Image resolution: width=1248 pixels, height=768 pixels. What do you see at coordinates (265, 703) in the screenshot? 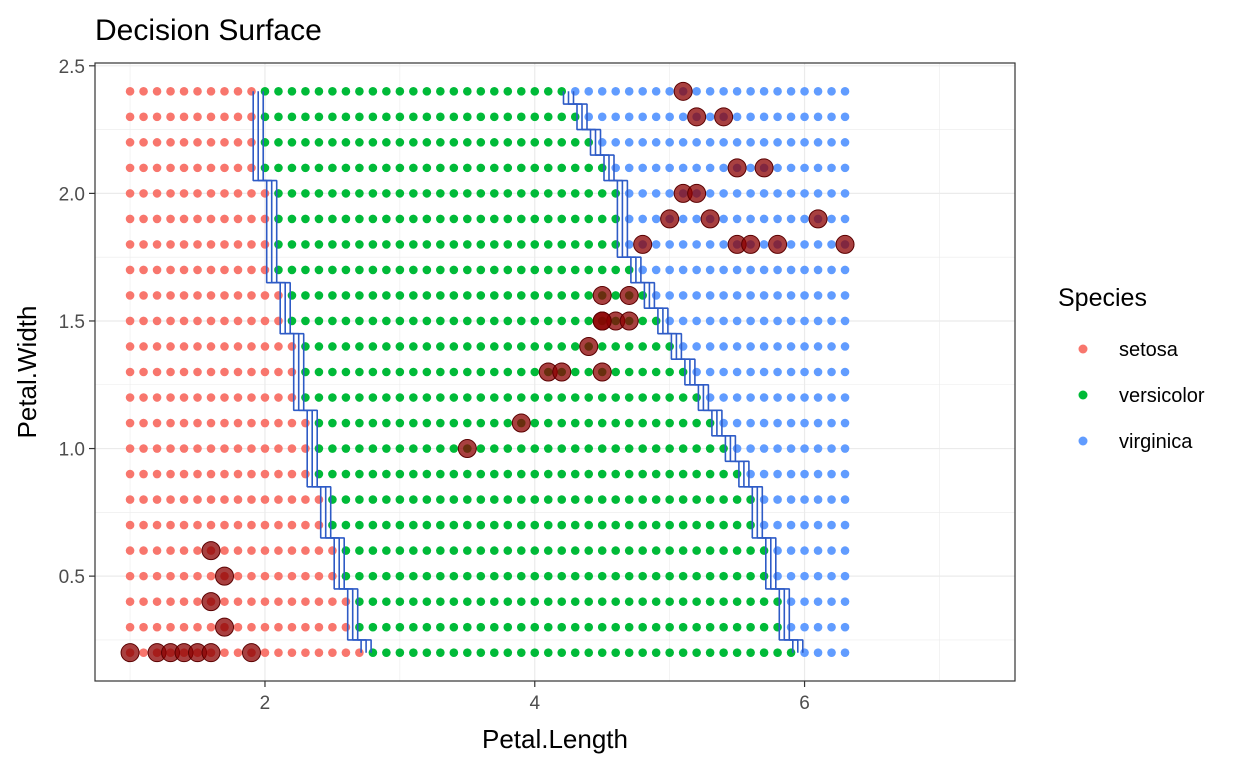
I see `x-tick-label: 2` at bounding box center [265, 703].